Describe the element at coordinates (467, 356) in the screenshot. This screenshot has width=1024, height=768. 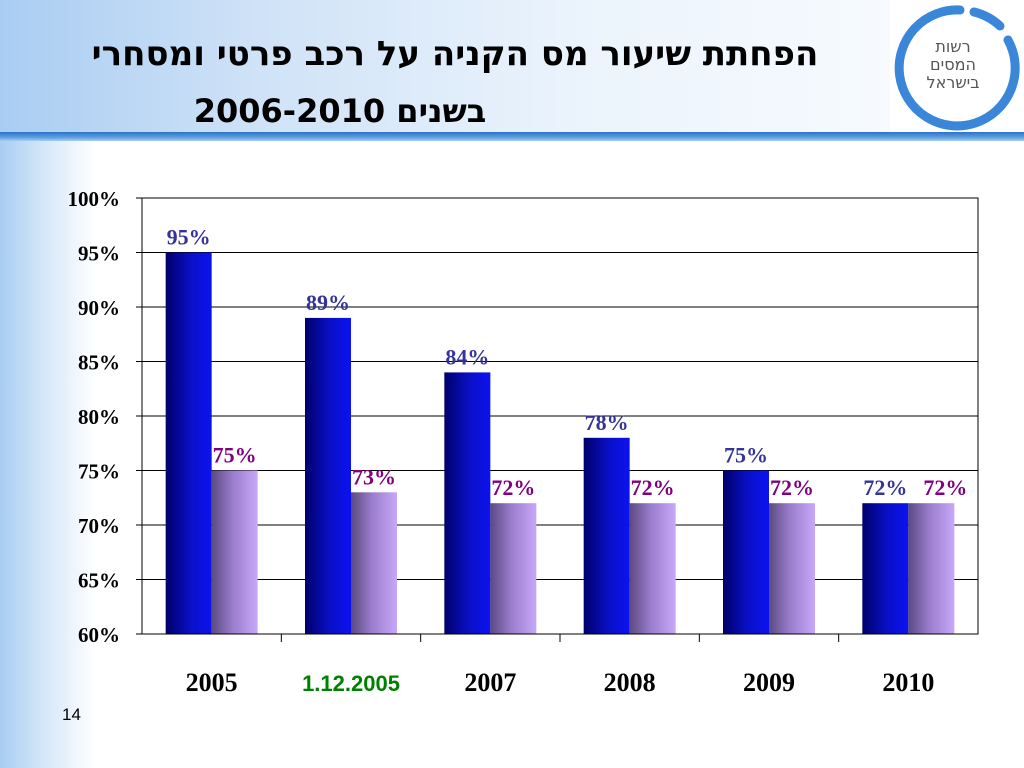
I see `data-label-series-1: 84%` at that location.